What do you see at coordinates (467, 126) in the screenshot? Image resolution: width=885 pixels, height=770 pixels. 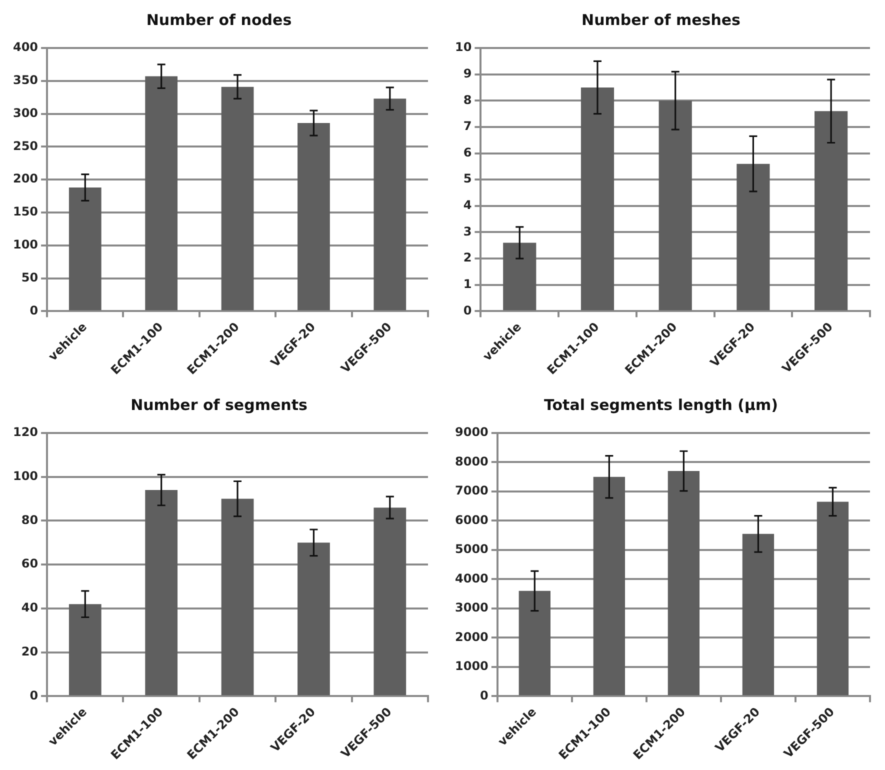 I see `y-tick-label: 7` at bounding box center [467, 126].